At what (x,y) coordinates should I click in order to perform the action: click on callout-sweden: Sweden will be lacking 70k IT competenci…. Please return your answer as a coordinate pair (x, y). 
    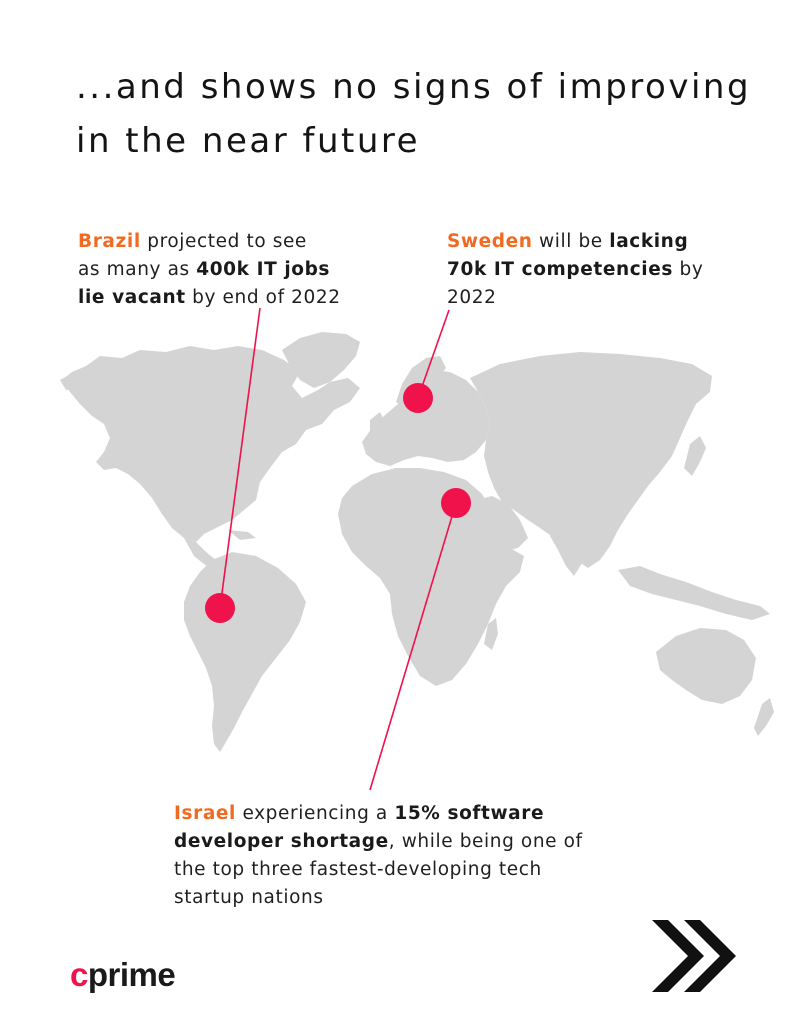
    Looking at the image, I should click on (602, 270).